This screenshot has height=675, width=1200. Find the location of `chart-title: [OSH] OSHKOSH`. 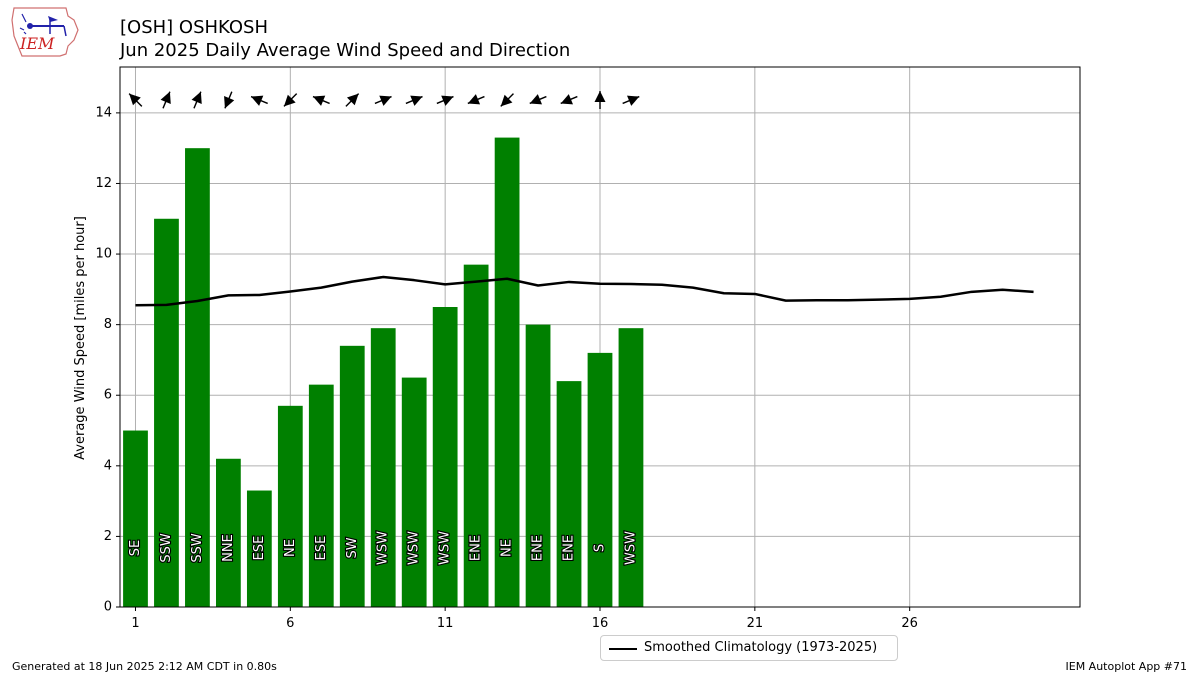

chart-title: [OSH] OSHKOSH is located at coordinates (194, 27).